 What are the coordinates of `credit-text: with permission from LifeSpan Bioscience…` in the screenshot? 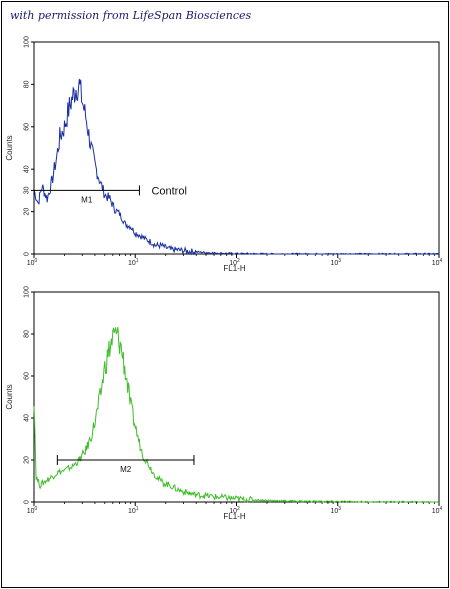 It's located at (131, 15).